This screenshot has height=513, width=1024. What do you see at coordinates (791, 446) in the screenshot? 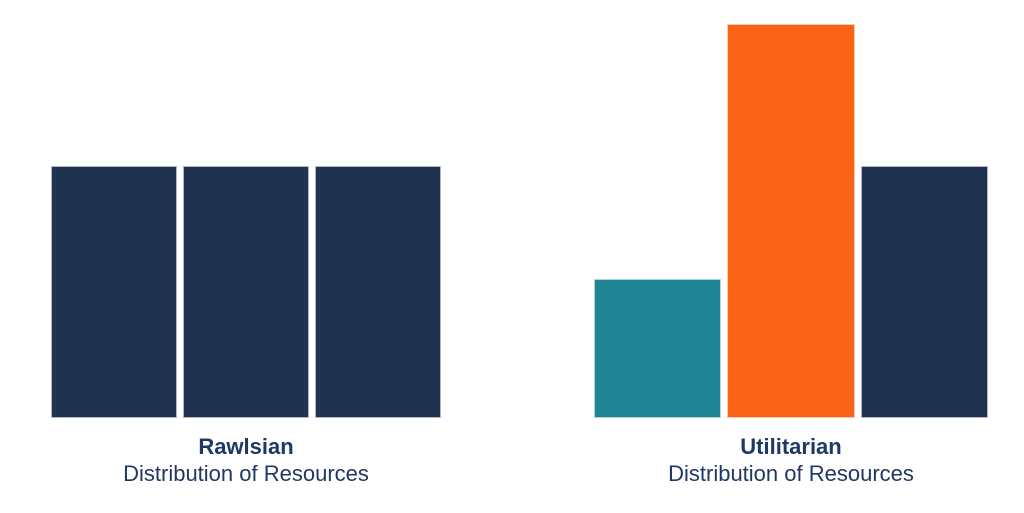
I see `chart-title-utilitarian: Utilitarian` at bounding box center [791, 446].